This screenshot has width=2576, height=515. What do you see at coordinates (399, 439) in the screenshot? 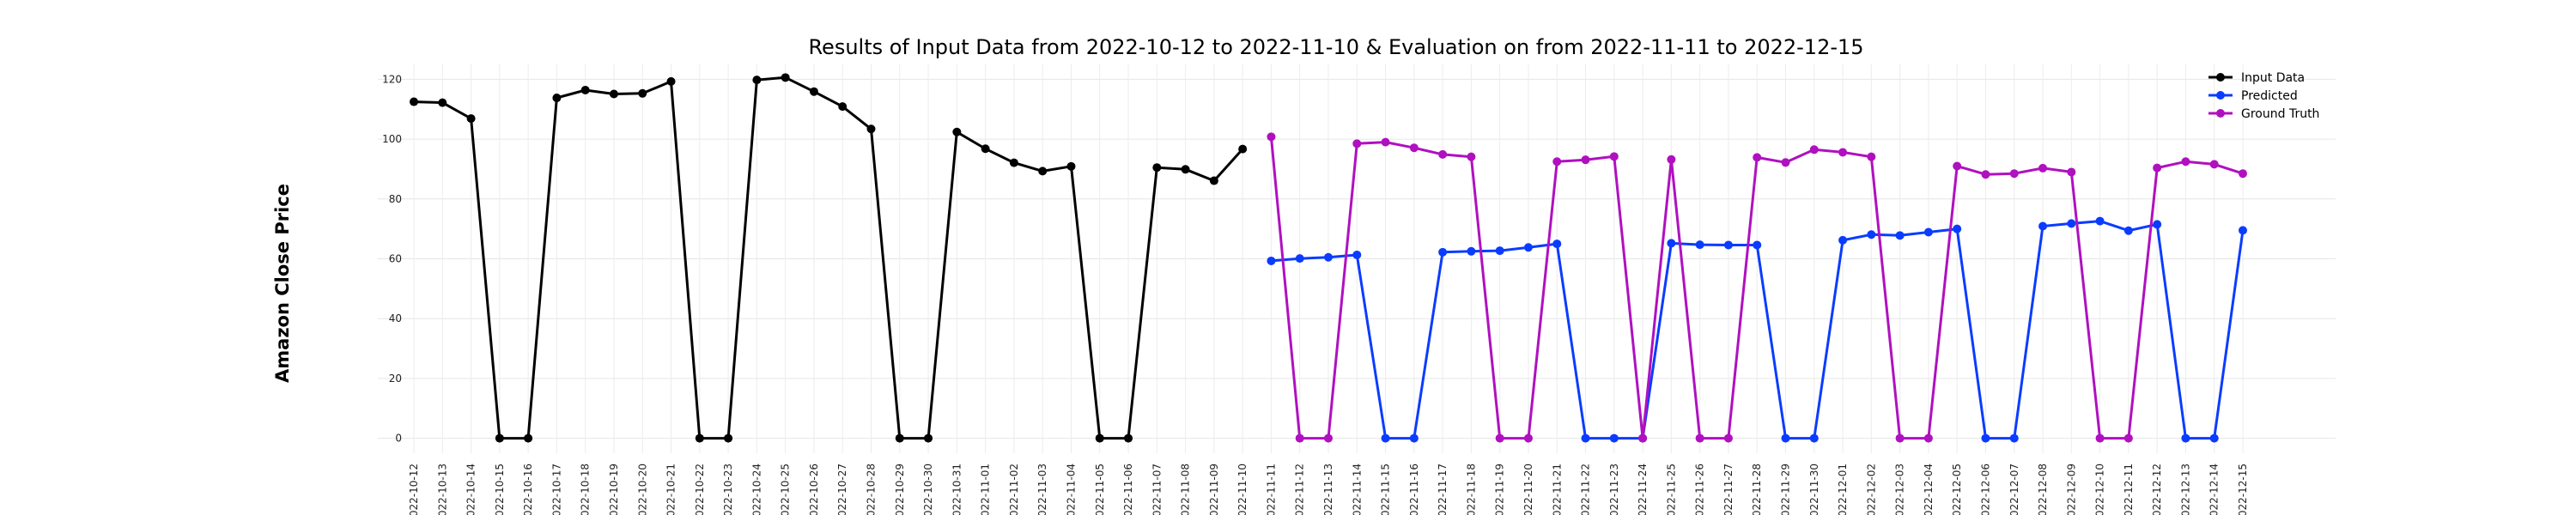
I see `y-tick-label: 0` at bounding box center [399, 439].